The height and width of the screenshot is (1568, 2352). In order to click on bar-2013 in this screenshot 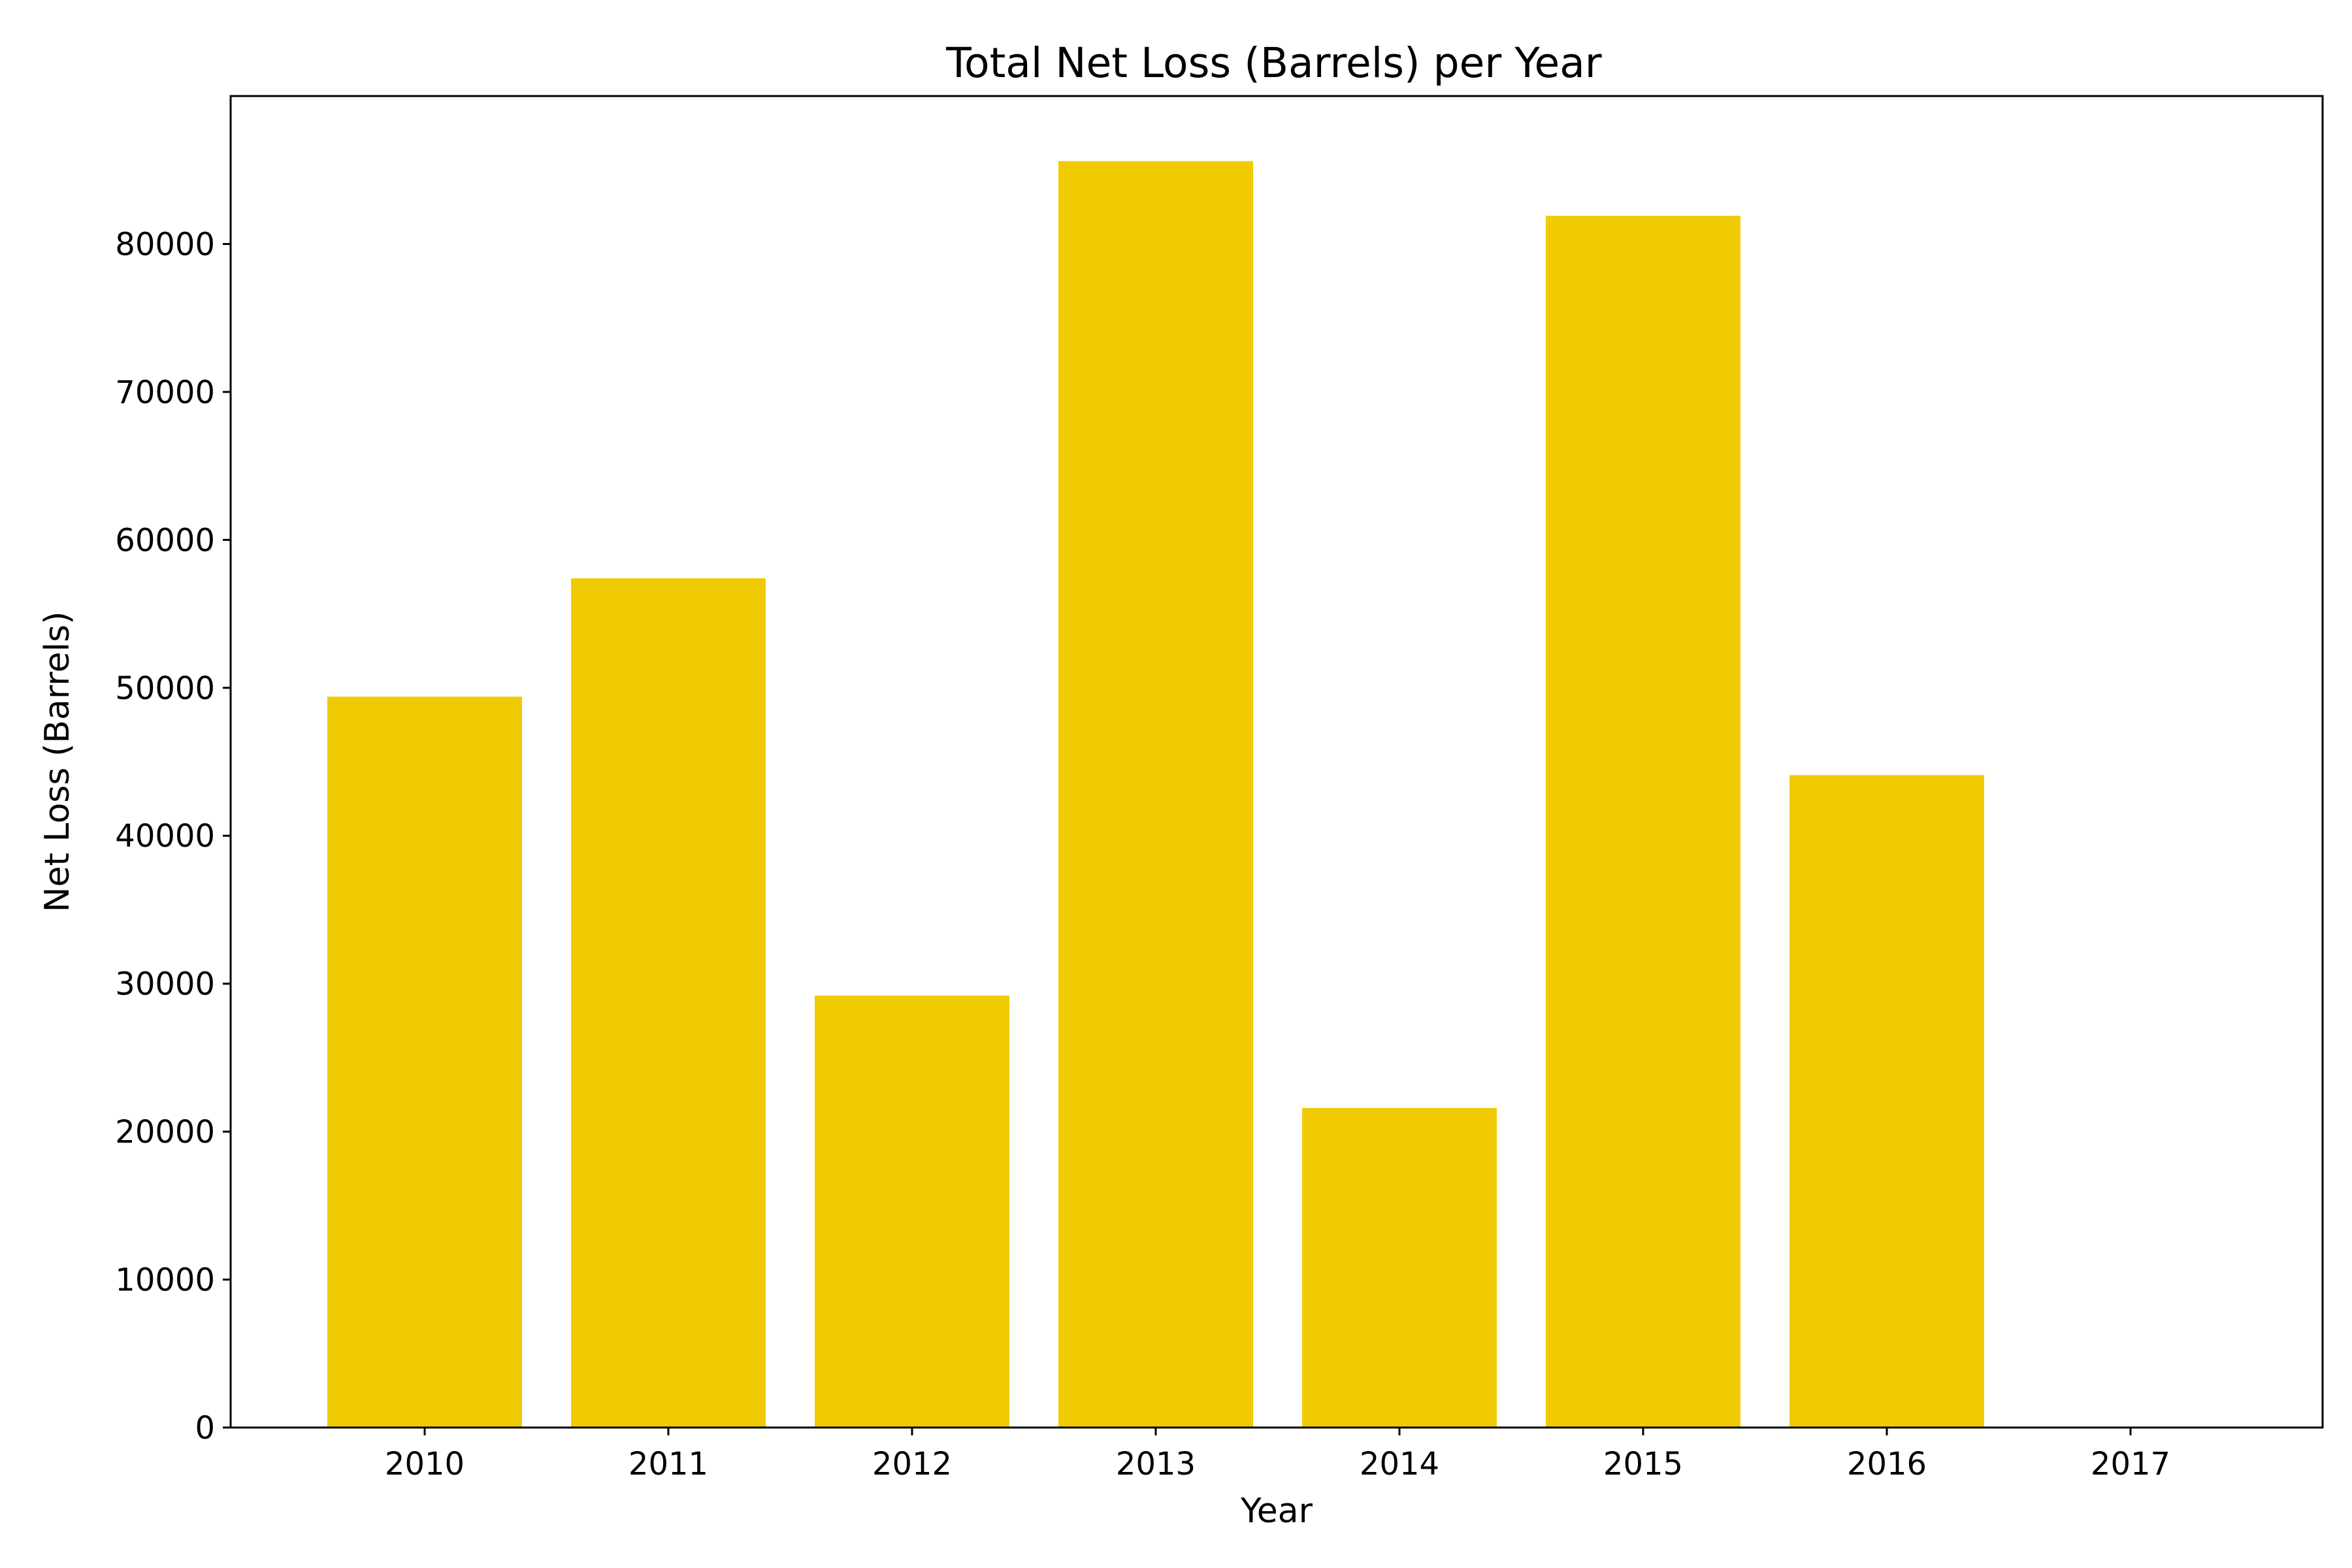, I will do `click(1155, 794)`.